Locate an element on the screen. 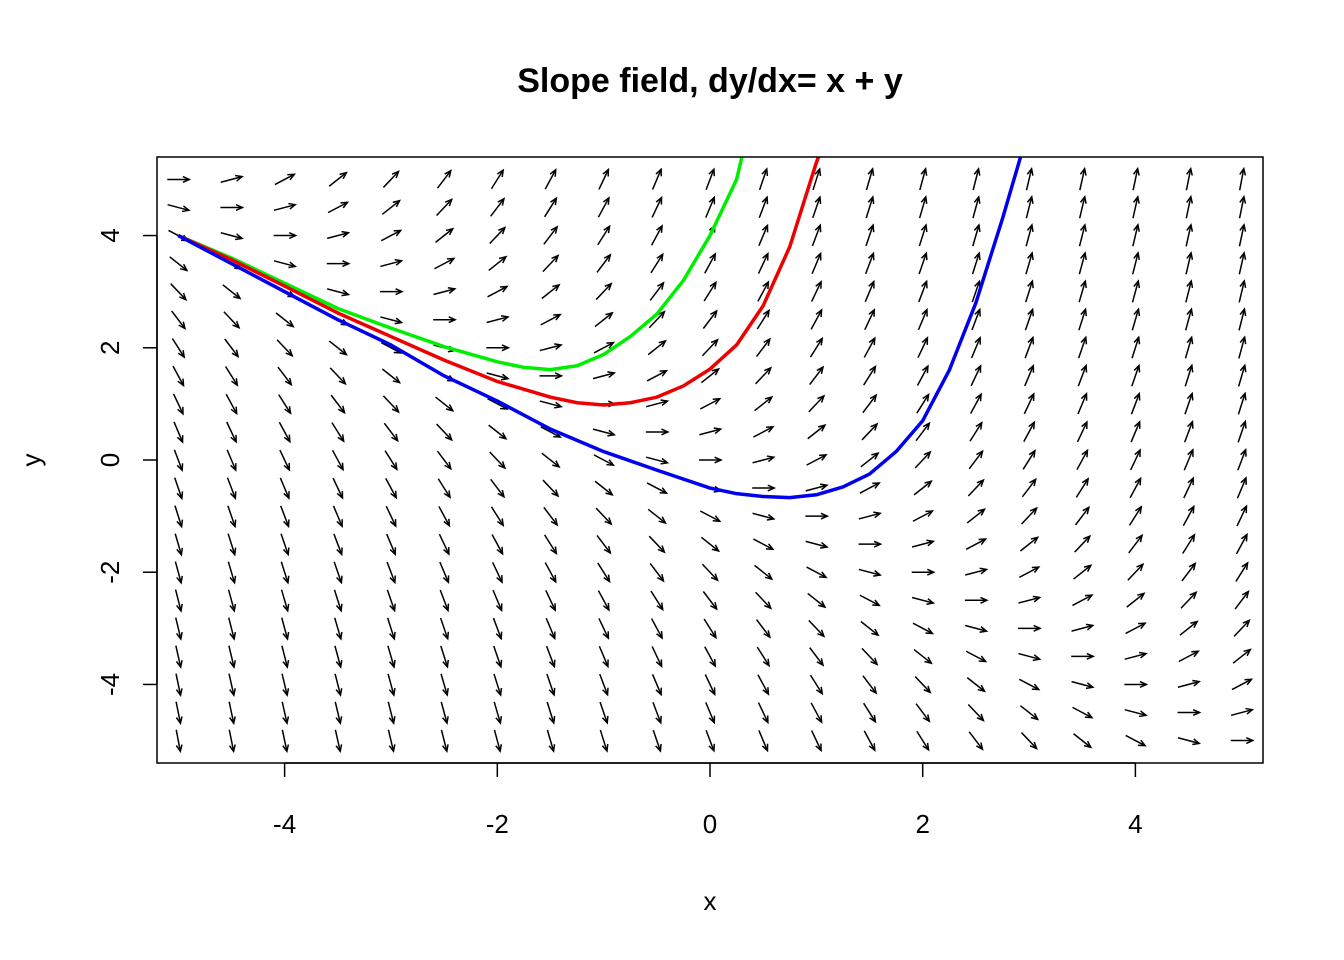  y-tick-label: 4 is located at coordinates (110, 235).